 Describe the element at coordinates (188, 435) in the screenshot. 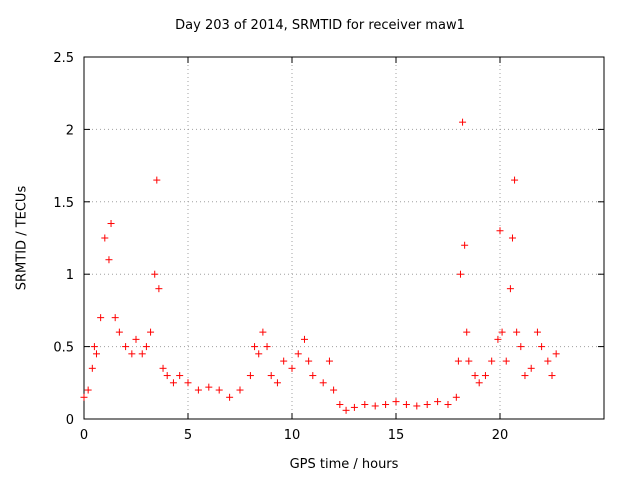

I see `x-tick-label: 5` at that location.